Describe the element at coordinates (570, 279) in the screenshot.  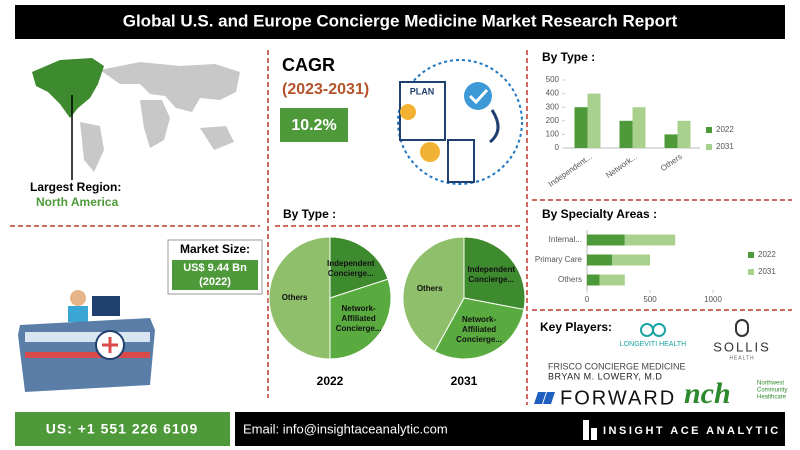
I see `y-tick-label: Others` at that location.